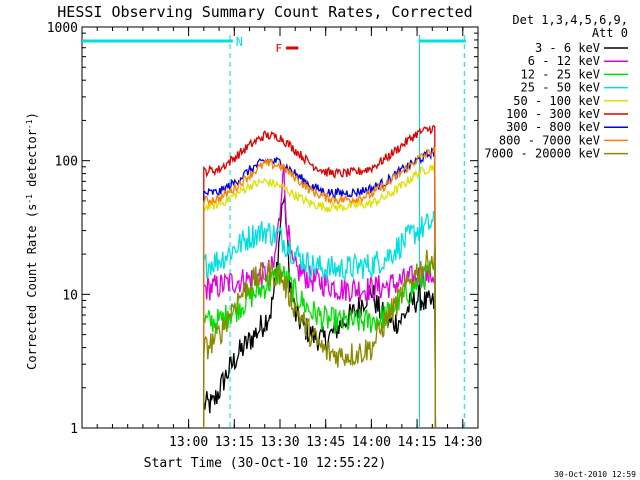  Describe the element at coordinates (74, 429) in the screenshot. I see `y-tick-label: 1` at that location.